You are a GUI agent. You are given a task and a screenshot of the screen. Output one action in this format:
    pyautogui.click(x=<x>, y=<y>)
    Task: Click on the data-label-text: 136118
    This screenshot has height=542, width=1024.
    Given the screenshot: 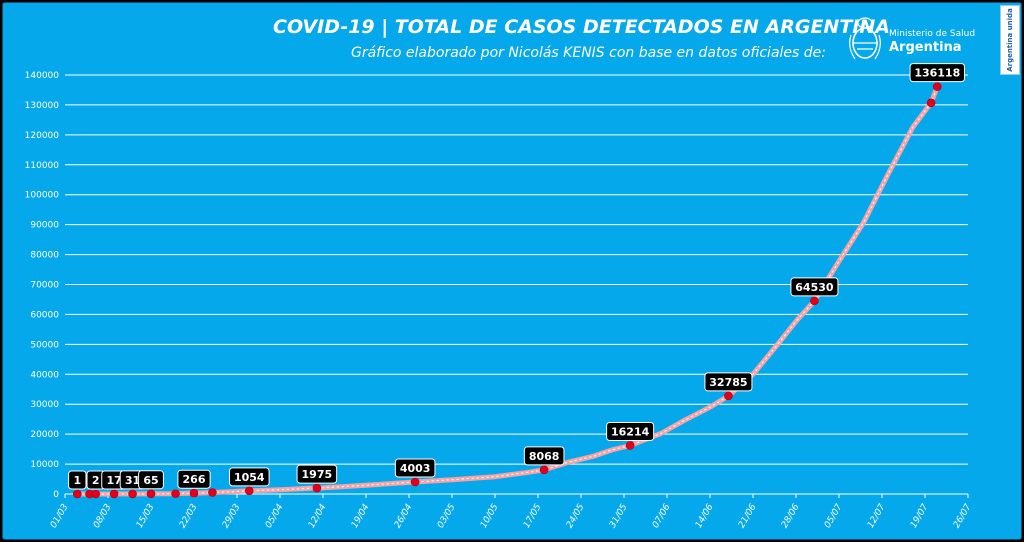 What is the action you would take?
    pyautogui.click(x=937, y=73)
    